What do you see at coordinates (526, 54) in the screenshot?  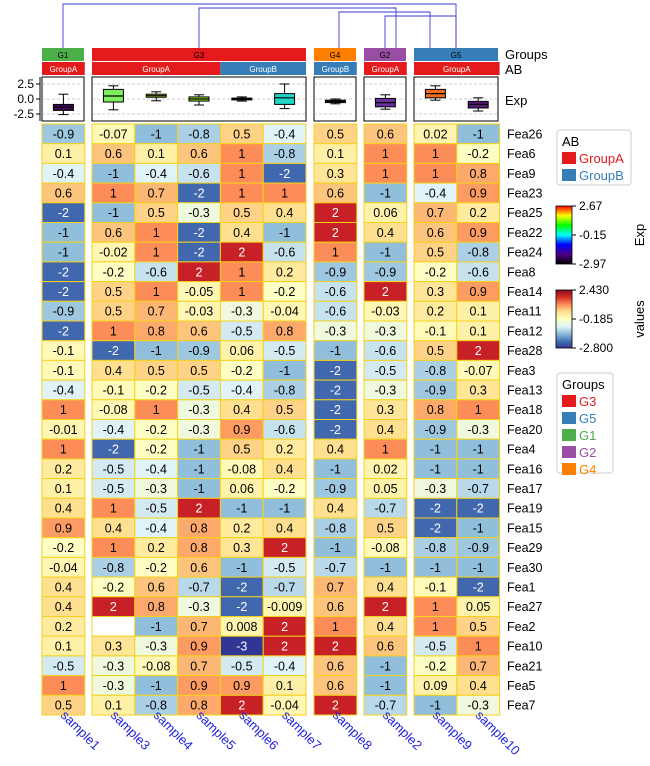 I see `annotation-label: Groups` at bounding box center [526, 54].